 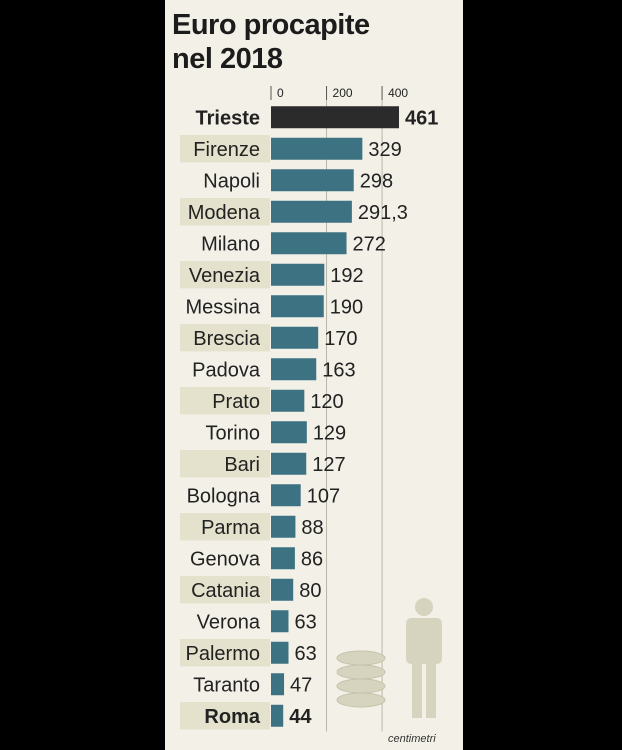 I want to click on bar-torino, so click(x=289, y=432).